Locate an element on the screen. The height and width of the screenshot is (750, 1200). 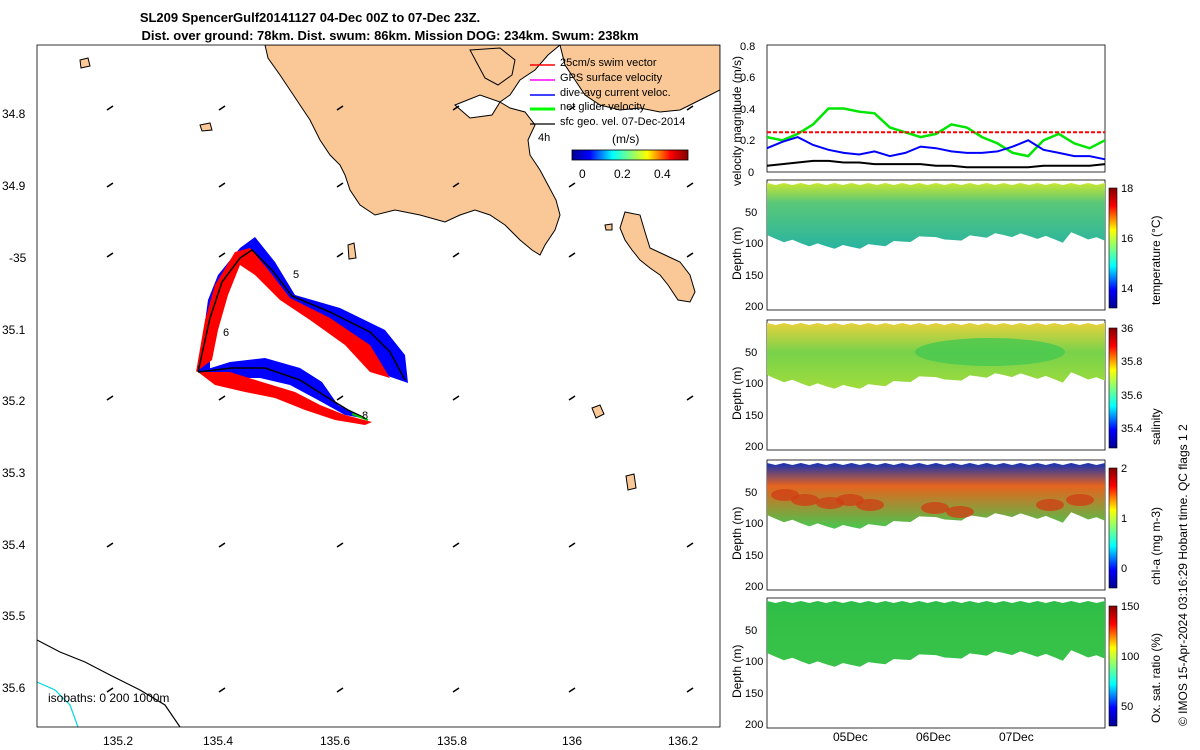
section-cbar-tick: 150 is located at coordinates (1130, 607).